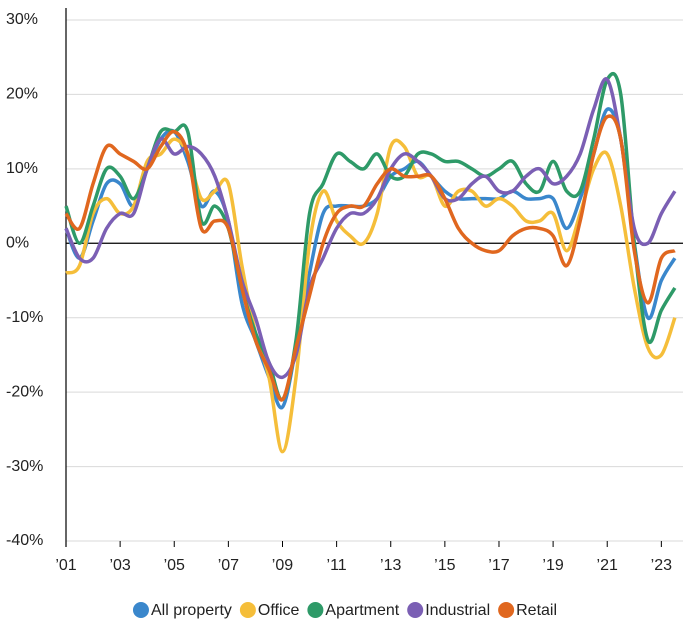 This screenshot has height=623, width=689. What do you see at coordinates (607, 565) in the screenshot?
I see `x-tick-label: ’21` at bounding box center [607, 565].